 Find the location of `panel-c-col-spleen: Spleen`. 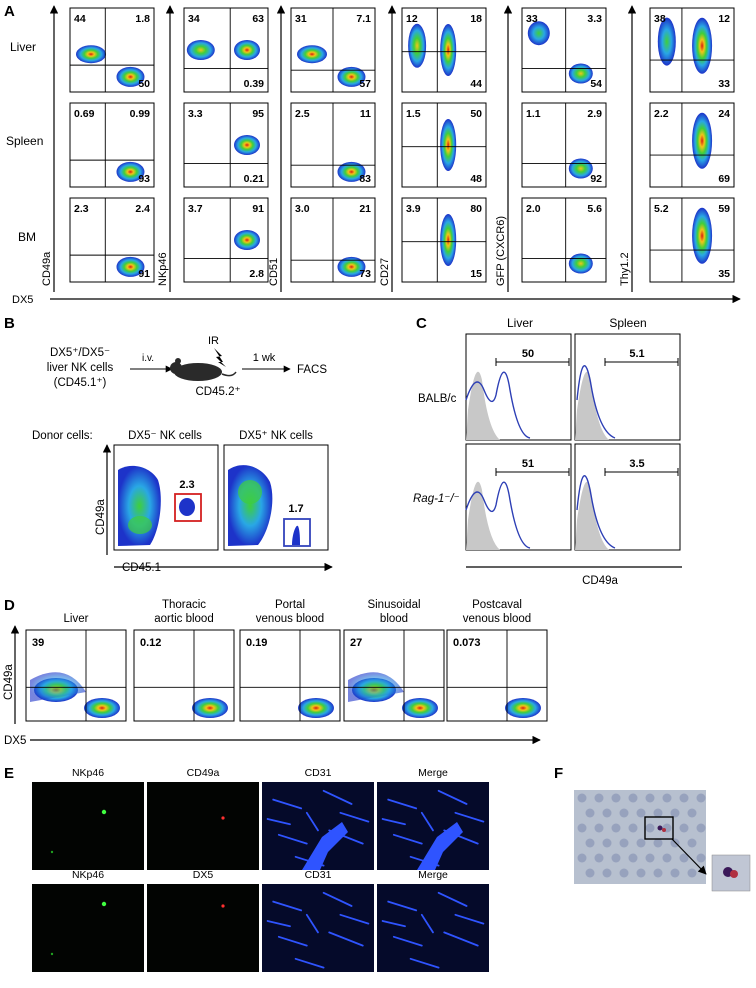

panel-c-col-spleen: Spleen is located at coordinates (627, 323).